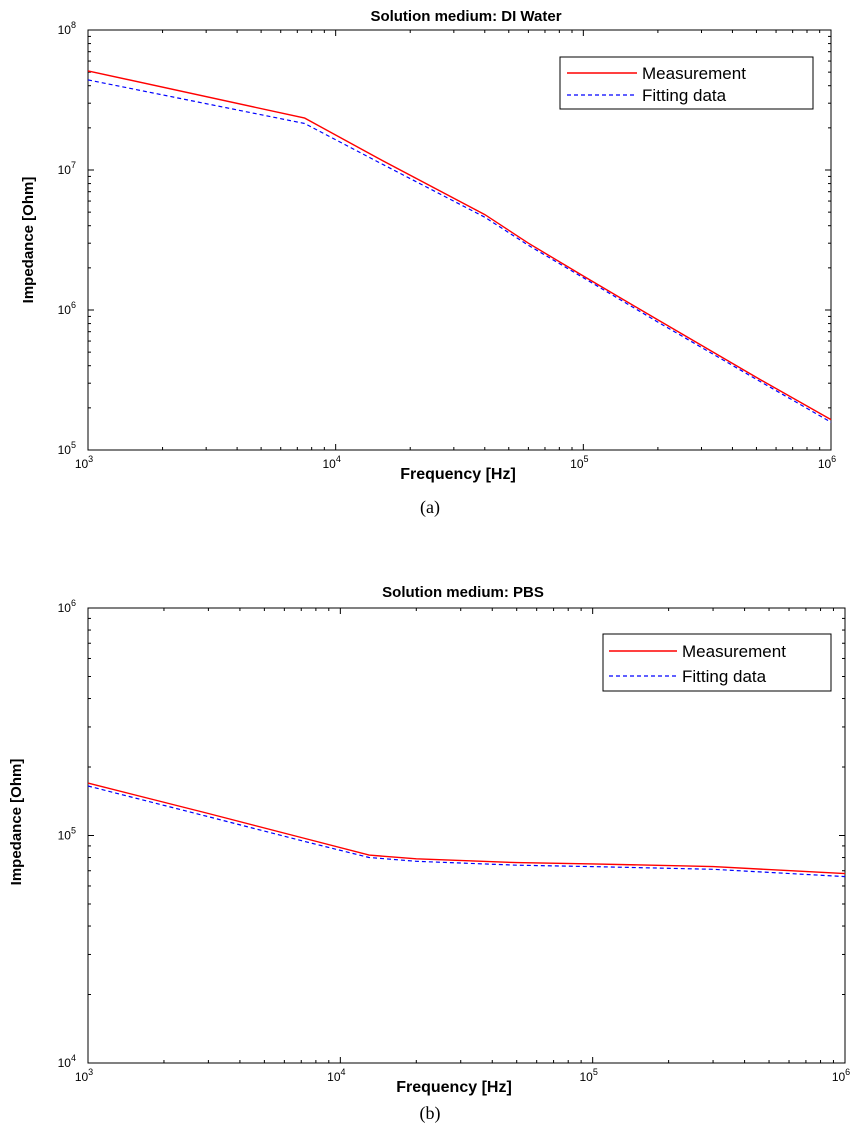  What do you see at coordinates (67, 168) in the screenshot?
I see `y-tick-label: 10⁷` at bounding box center [67, 168].